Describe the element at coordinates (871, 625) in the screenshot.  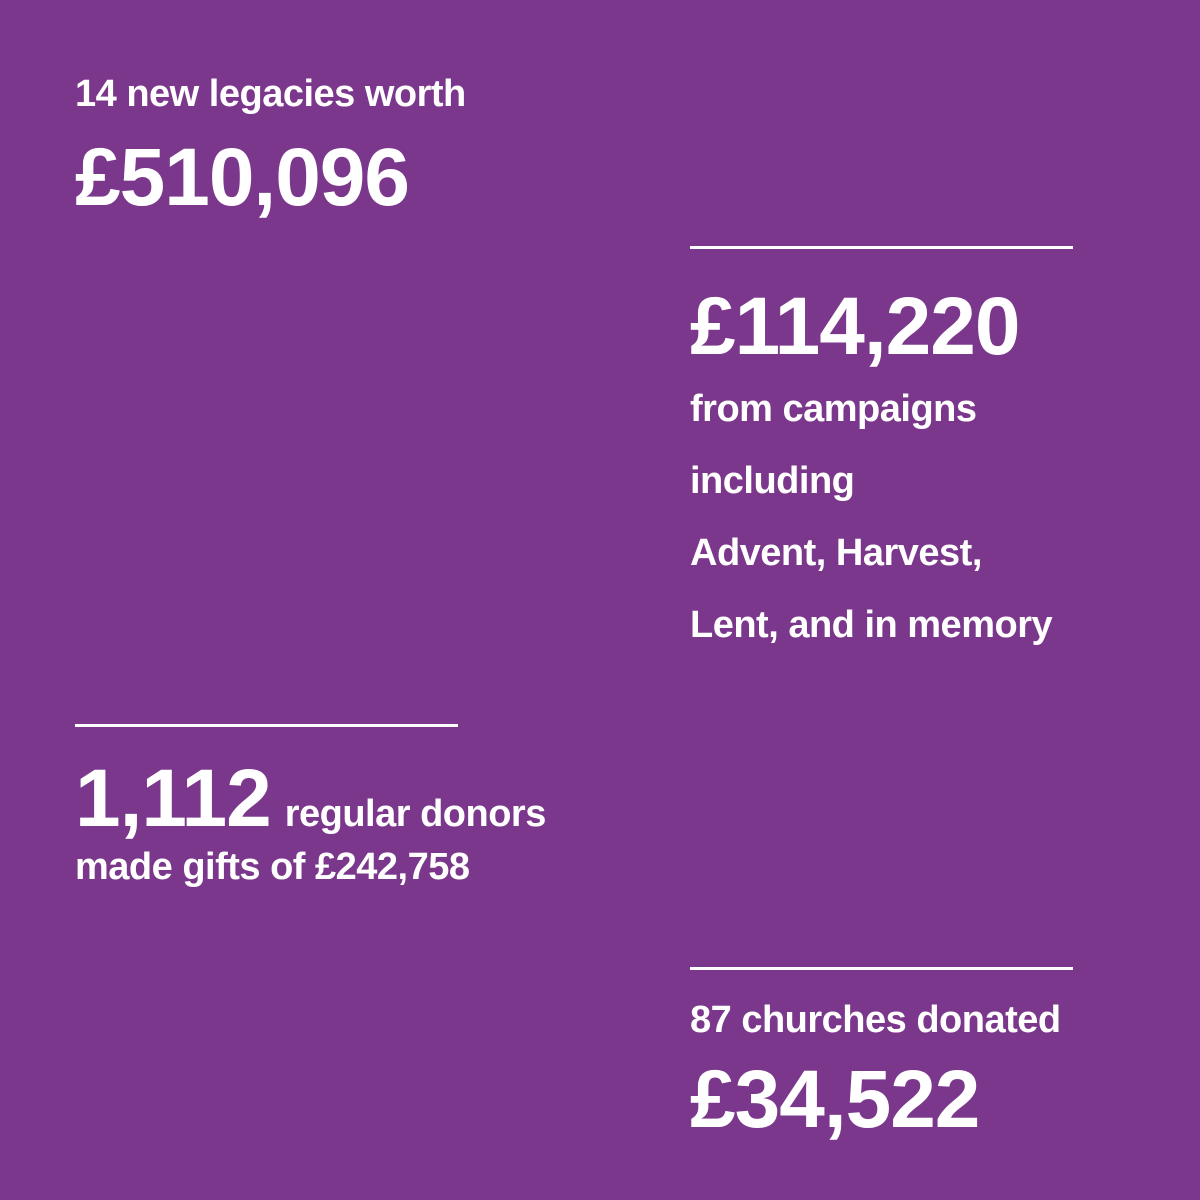
I see `campaigns-line: Lent, and in memory` at that location.